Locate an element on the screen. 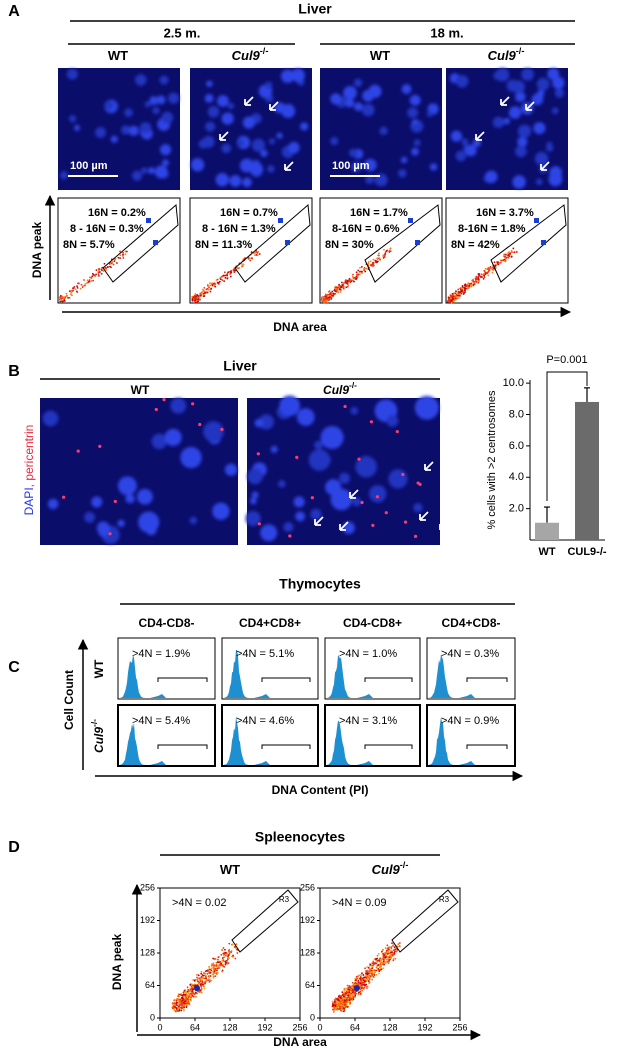 Image resolution: width=637 pixels, height=1050 pixels. gate-label: >4N = 3.1% is located at coordinates (368, 721).